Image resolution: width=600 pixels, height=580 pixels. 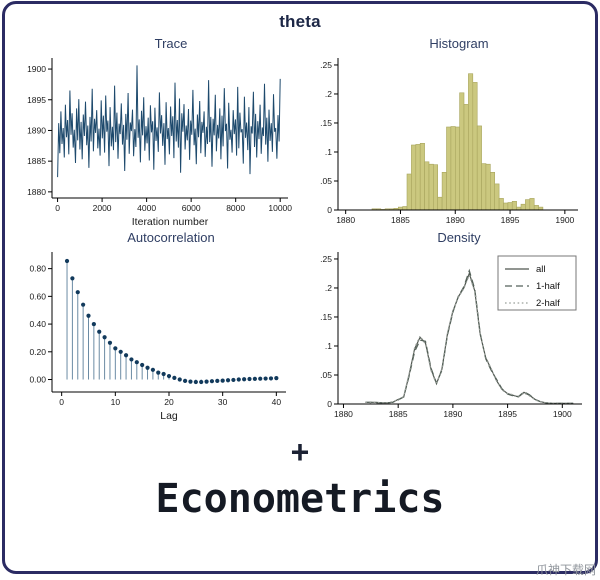 What do you see at coordinates (37, 324) in the screenshot?
I see `svg-text: 0.40` at bounding box center [37, 324].